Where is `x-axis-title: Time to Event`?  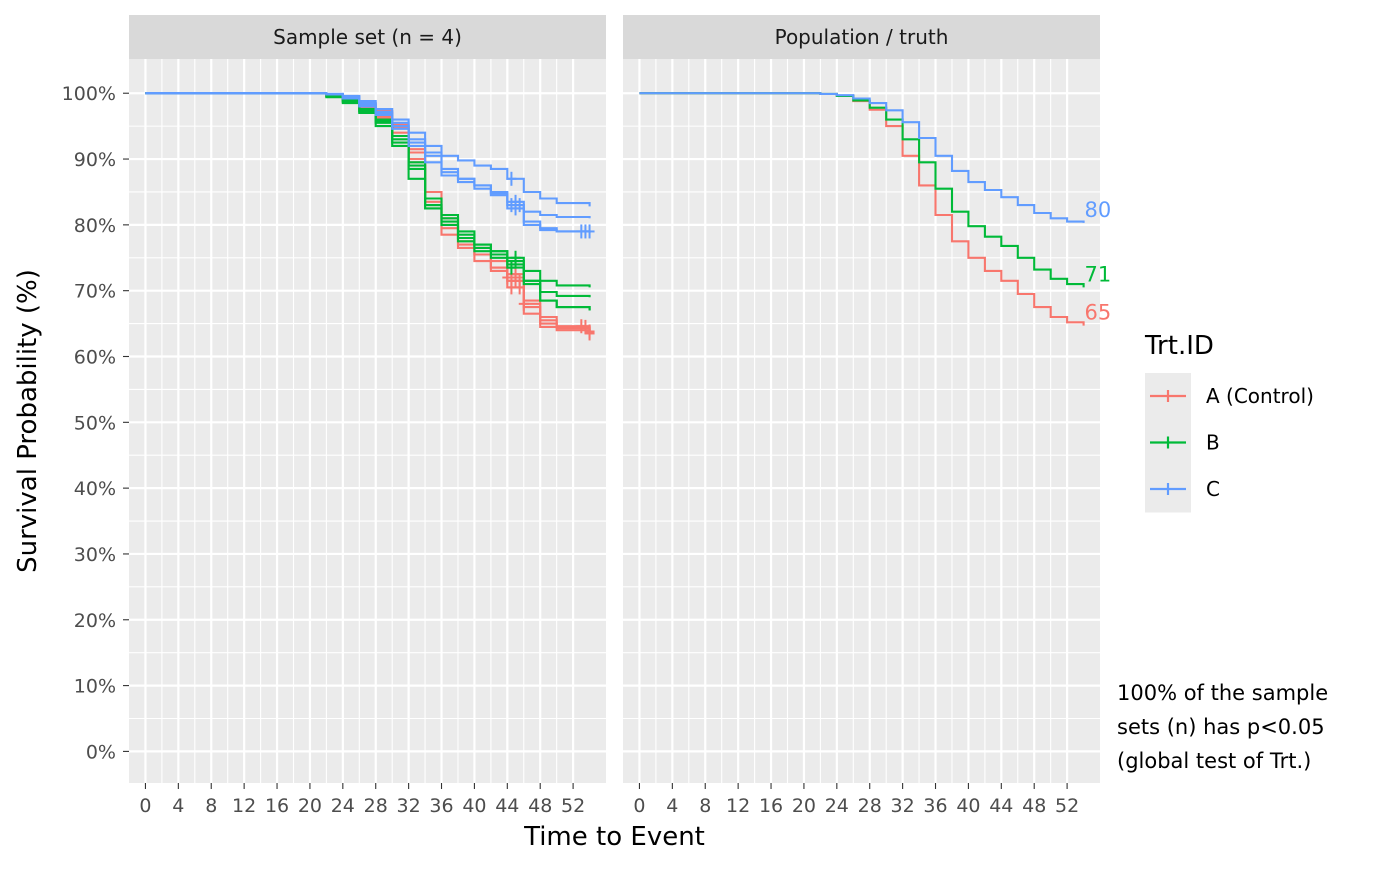
x-axis-title: Time to Event is located at coordinates (614, 837).